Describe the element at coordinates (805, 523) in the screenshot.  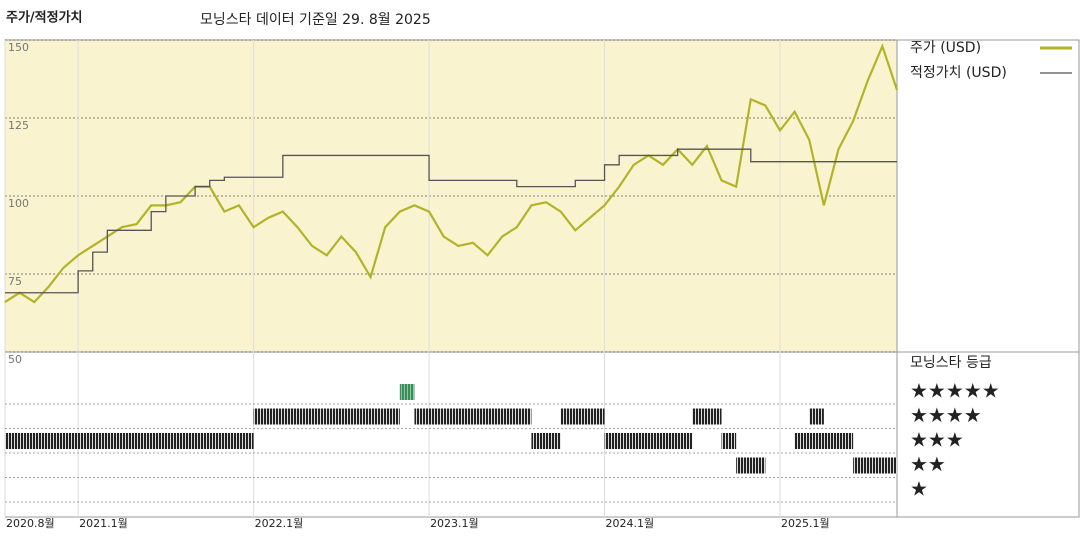
I see `x-tick-label: 2025.1월` at that location.